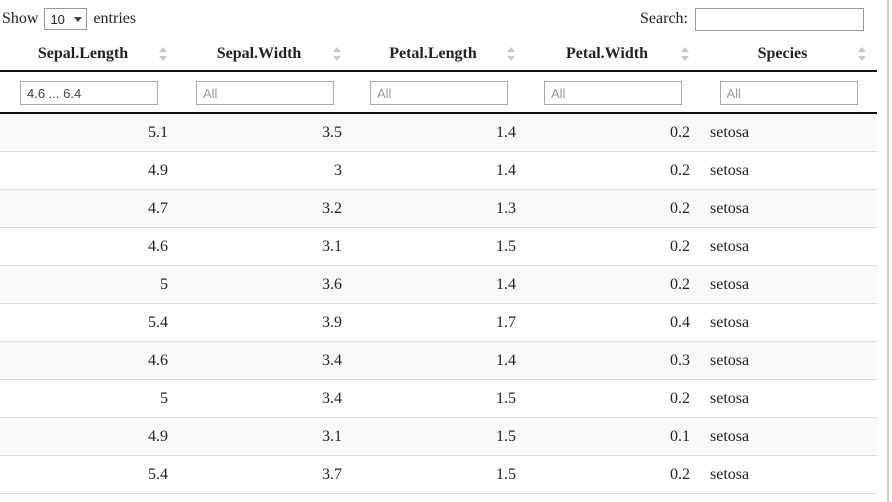 This screenshot has width=892, height=502. I want to click on column-header-label: Petal.Width, so click(607, 53).